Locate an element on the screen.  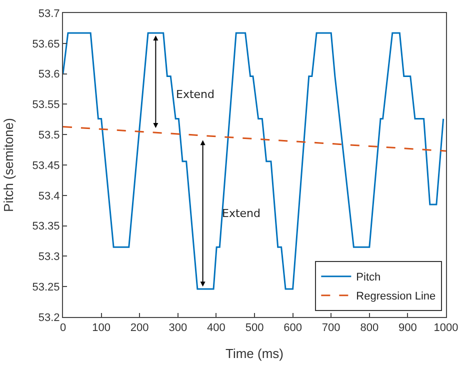
y-tick-label: 53.45 is located at coordinates (46, 166).